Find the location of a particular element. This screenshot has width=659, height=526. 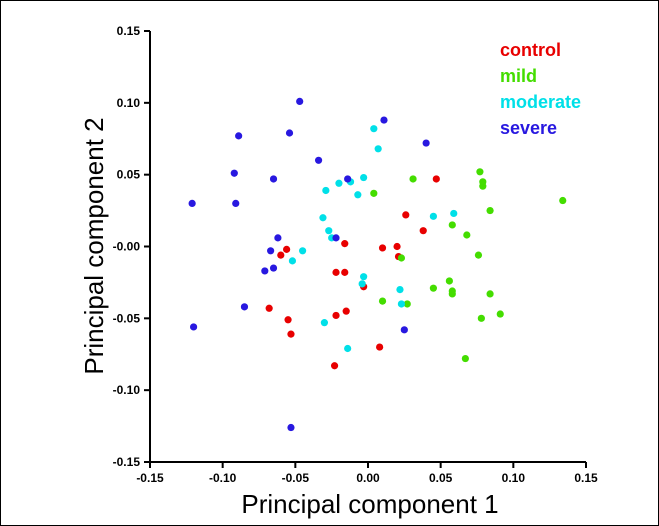

x-tick-label: 0.15 is located at coordinates (586, 478).